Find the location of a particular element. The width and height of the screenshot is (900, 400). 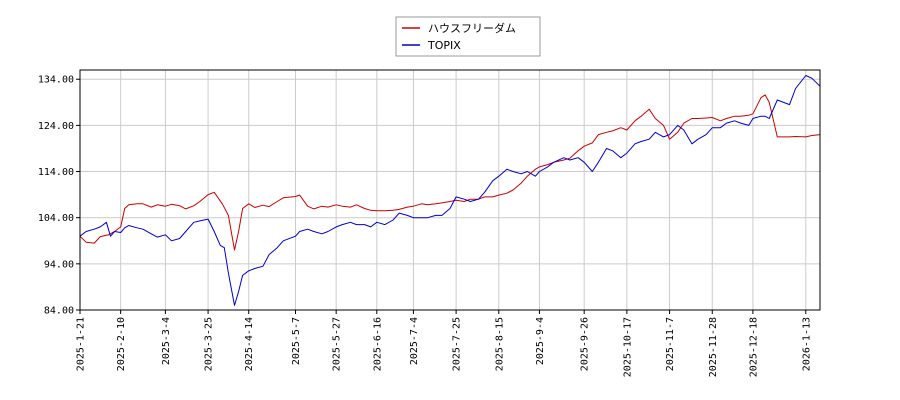

x-tick-label: 2025-10-17 is located at coordinates (627, 347).